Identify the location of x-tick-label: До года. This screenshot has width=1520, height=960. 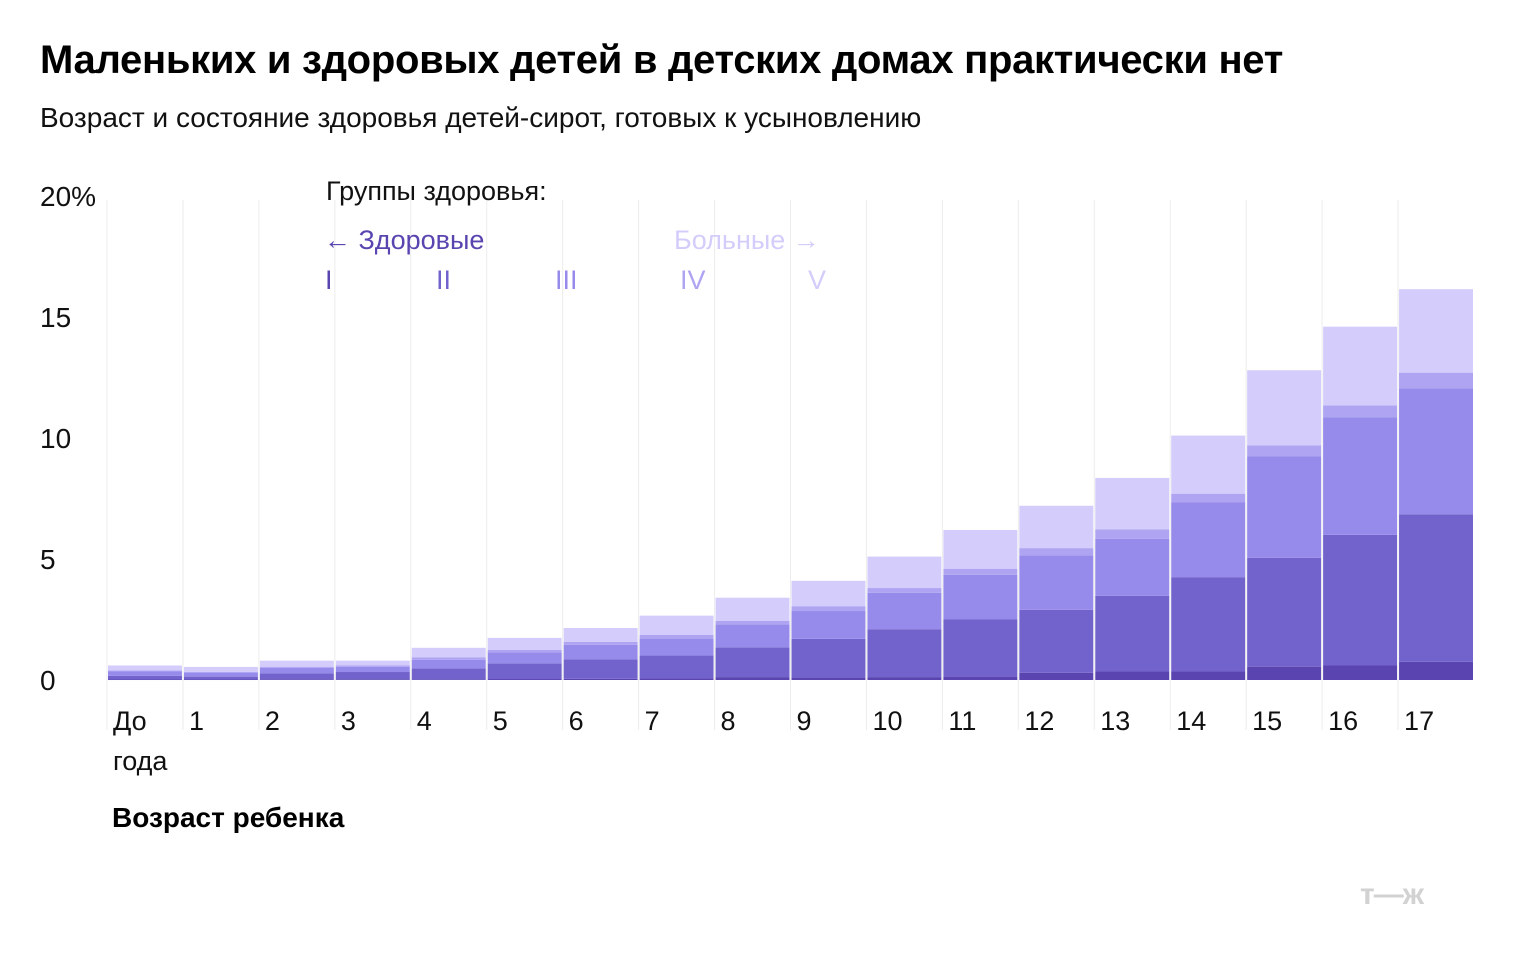
(140, 741).